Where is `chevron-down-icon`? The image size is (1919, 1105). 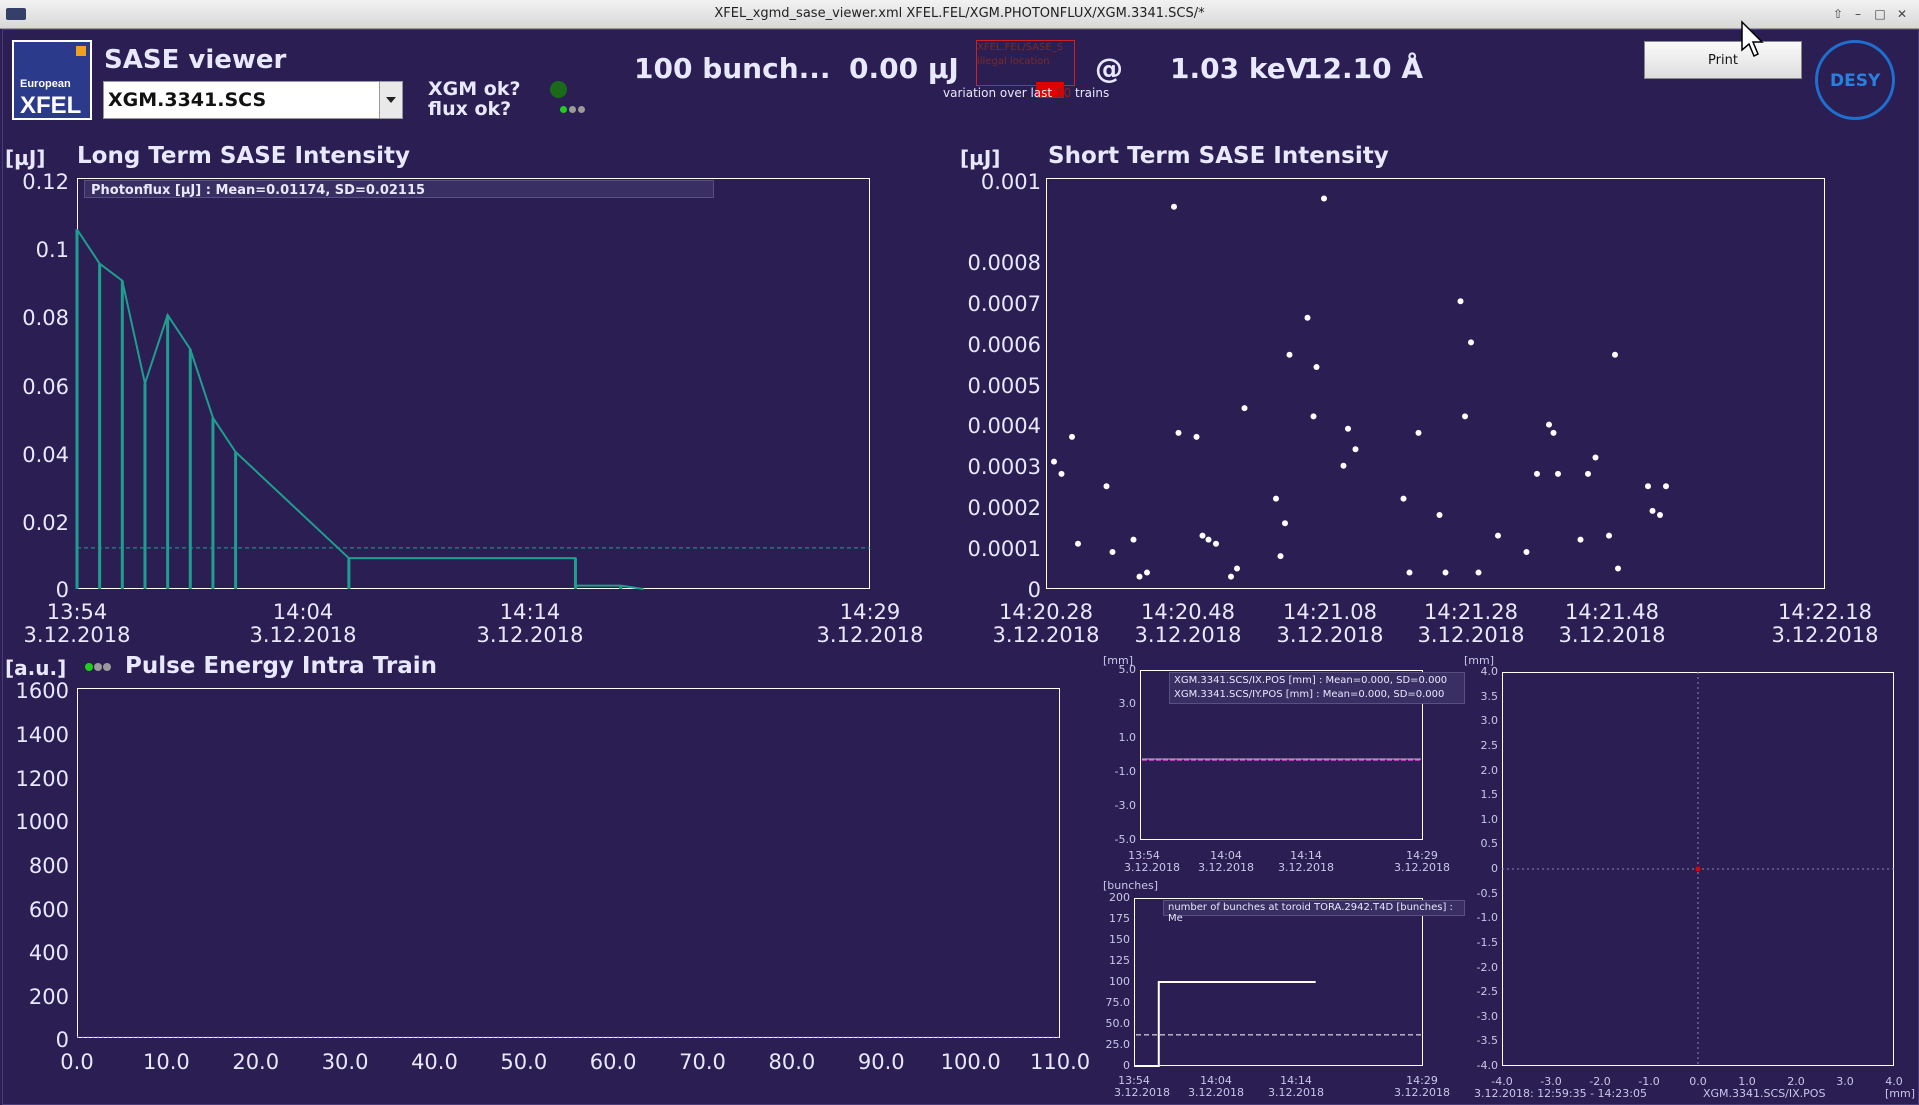
chevron-down-icon is located at coordinates (390, 100).